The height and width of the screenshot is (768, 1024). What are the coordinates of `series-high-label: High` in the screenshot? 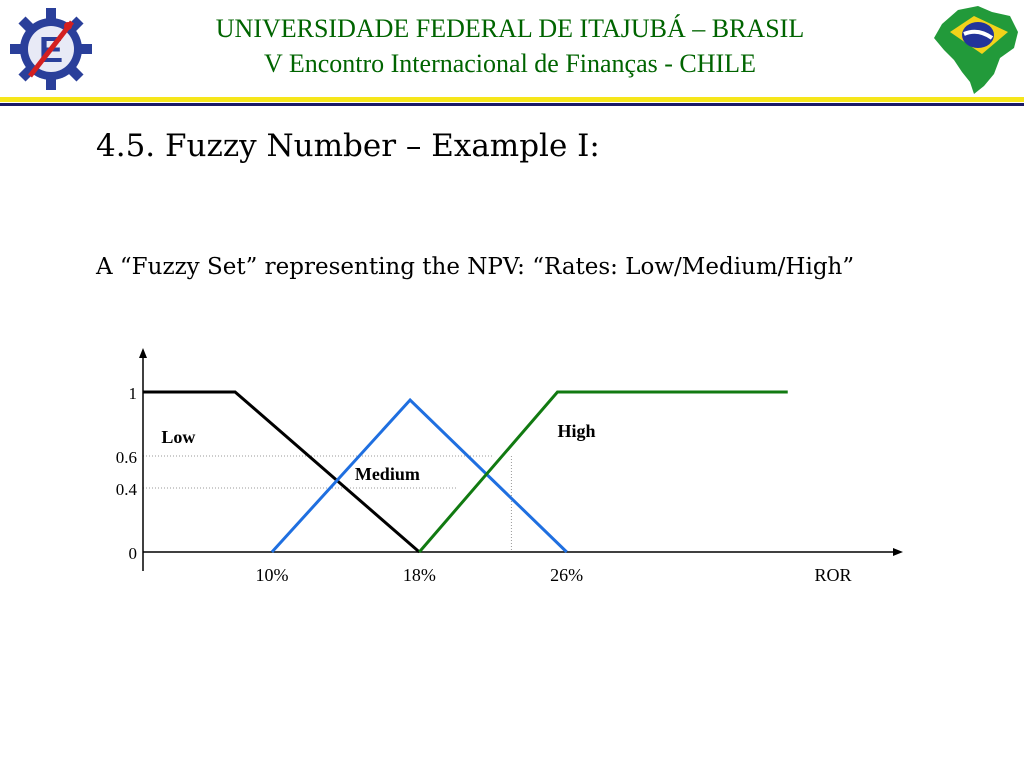 It's located at (576, 431).